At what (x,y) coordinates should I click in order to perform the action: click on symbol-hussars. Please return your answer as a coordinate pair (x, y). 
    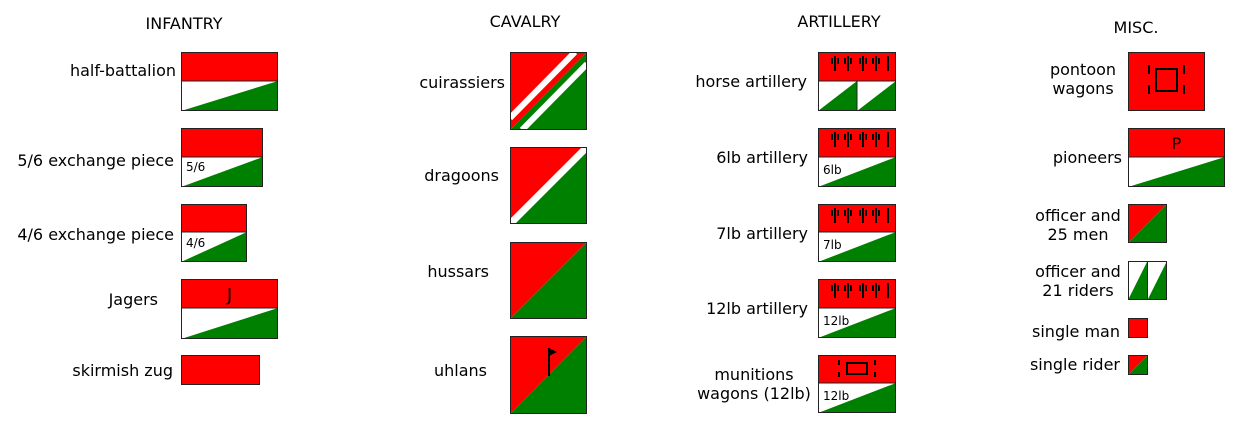
    Looking at the image, I should click on (548, 280).